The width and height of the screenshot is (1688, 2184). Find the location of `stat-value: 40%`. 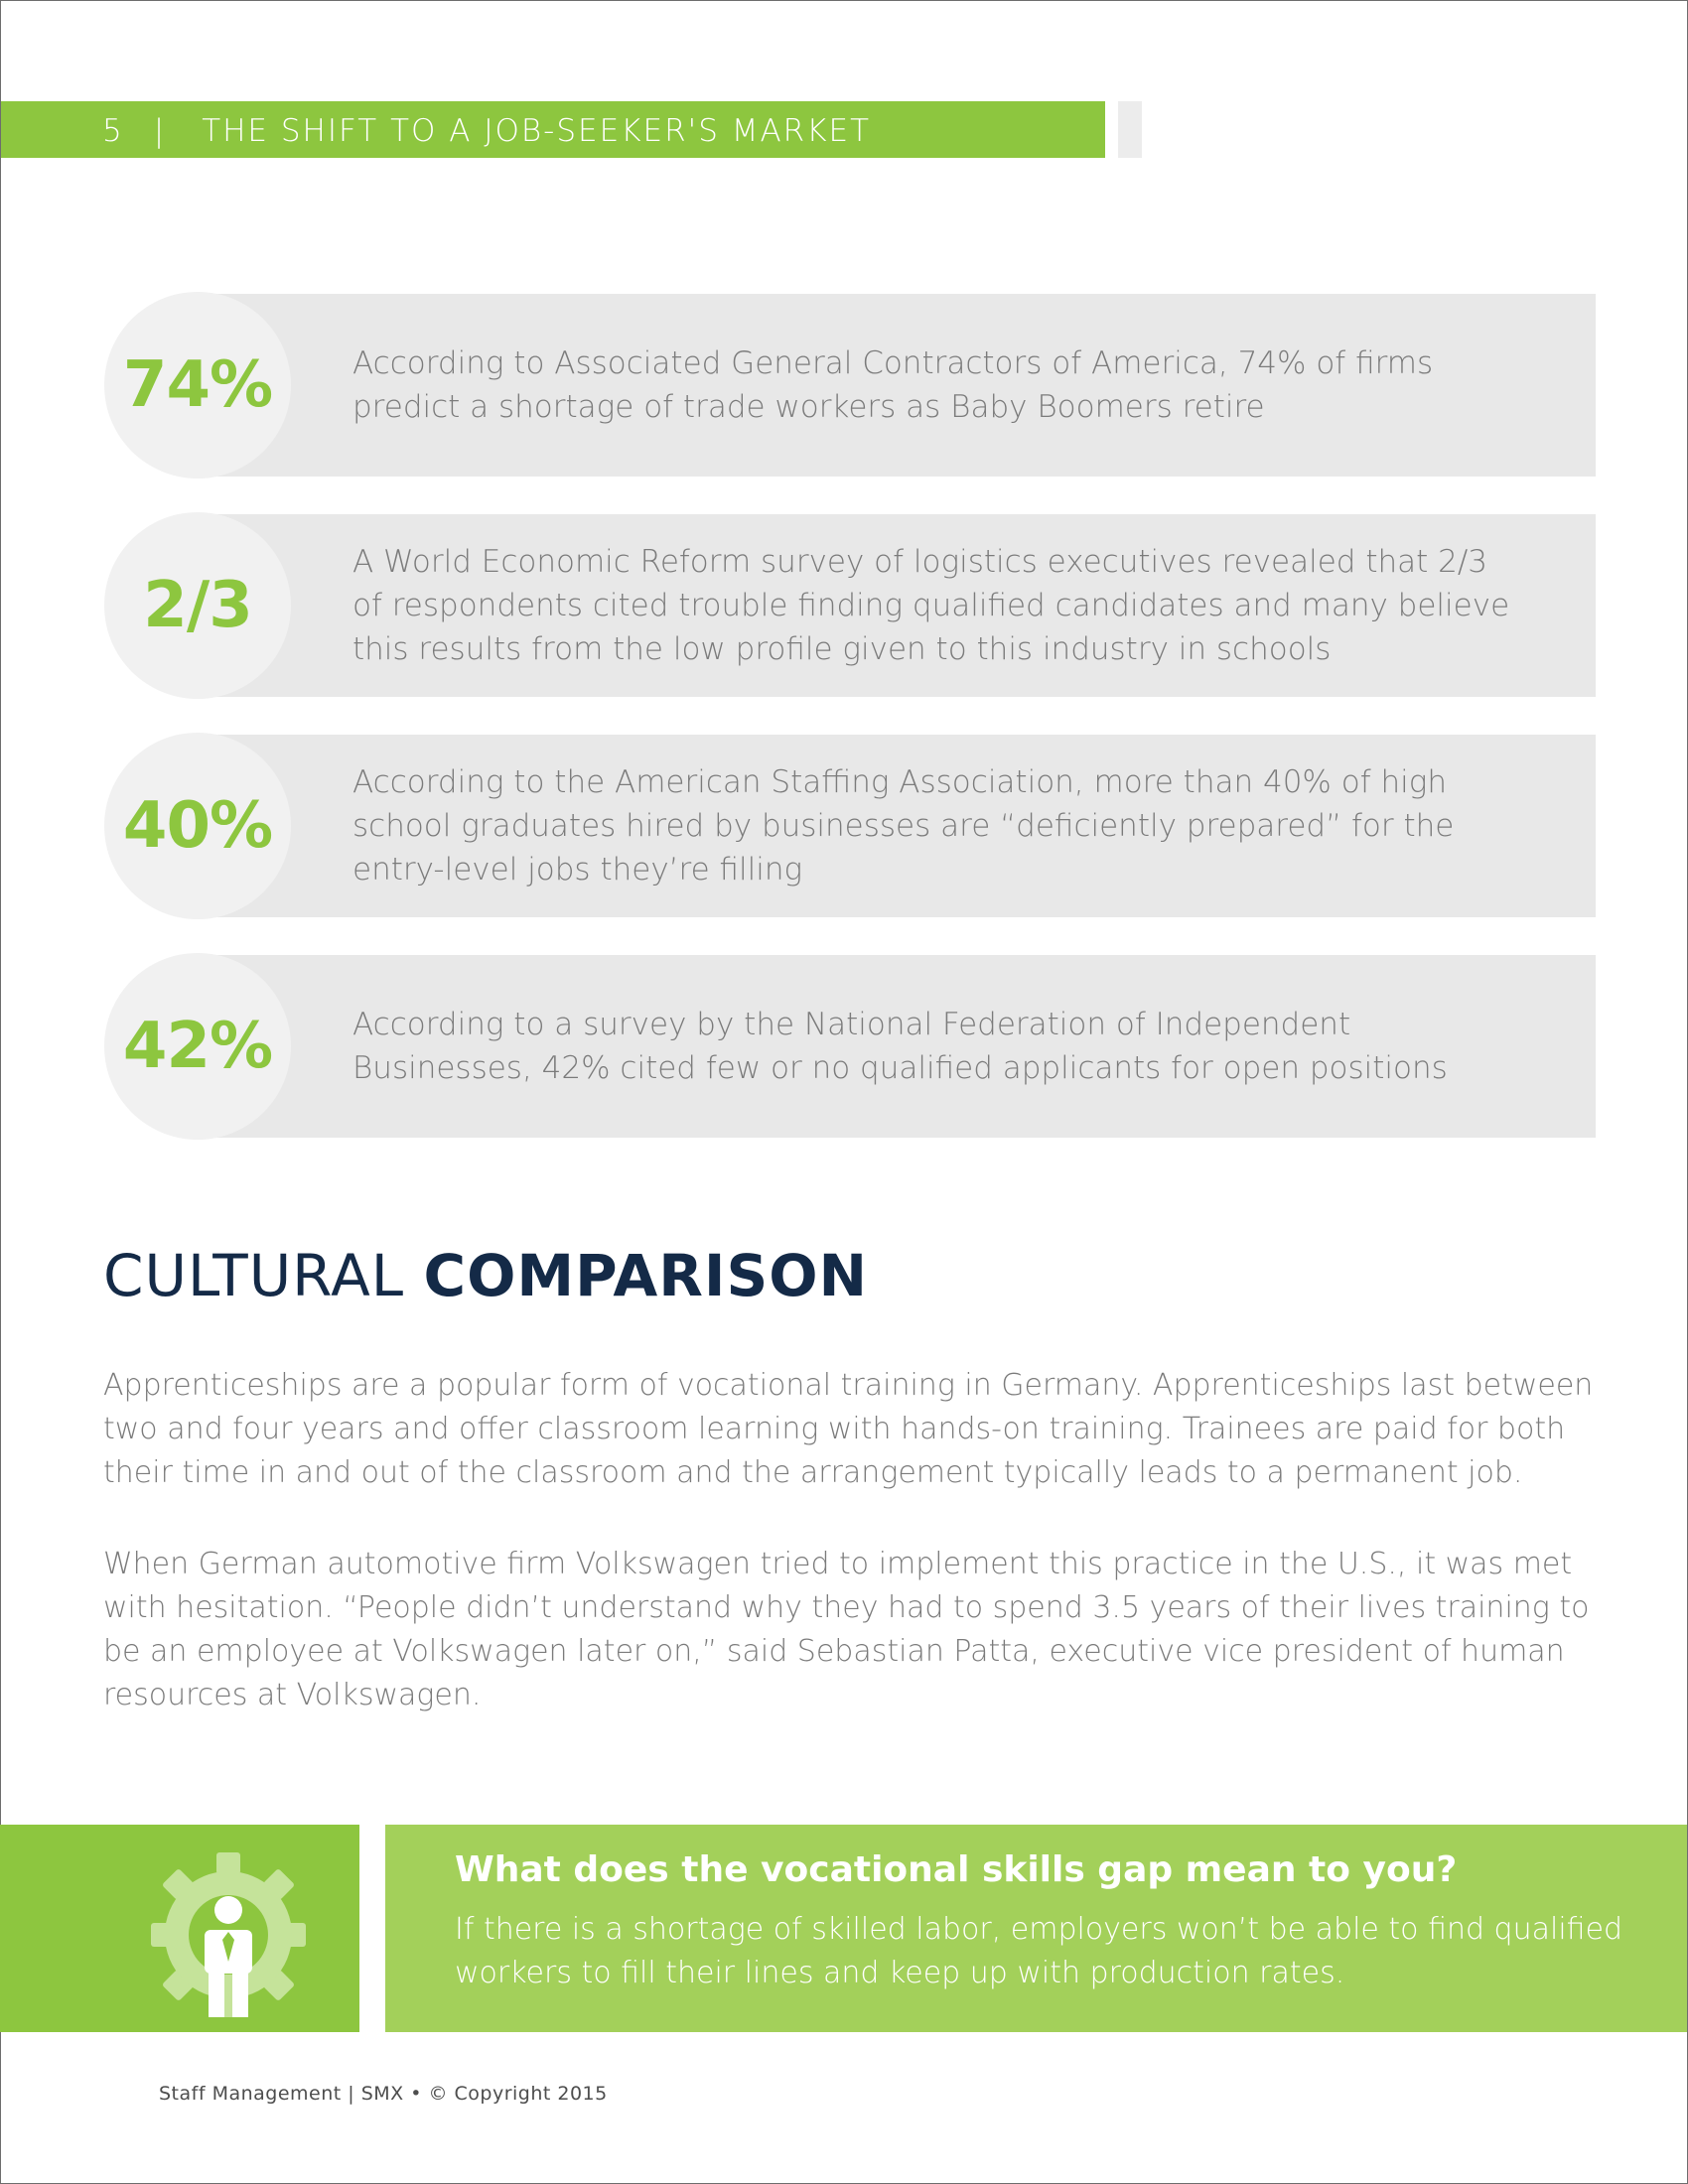

stat-value: 40% is located at coordinates (197, 826).